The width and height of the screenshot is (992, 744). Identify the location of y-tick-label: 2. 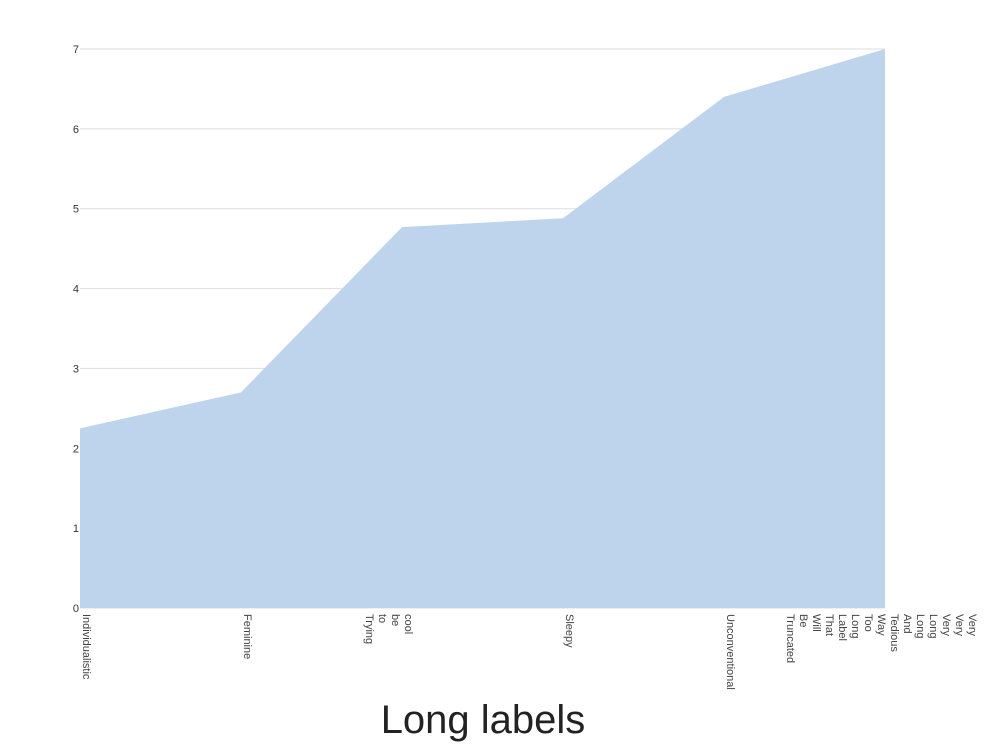
(76, 449).